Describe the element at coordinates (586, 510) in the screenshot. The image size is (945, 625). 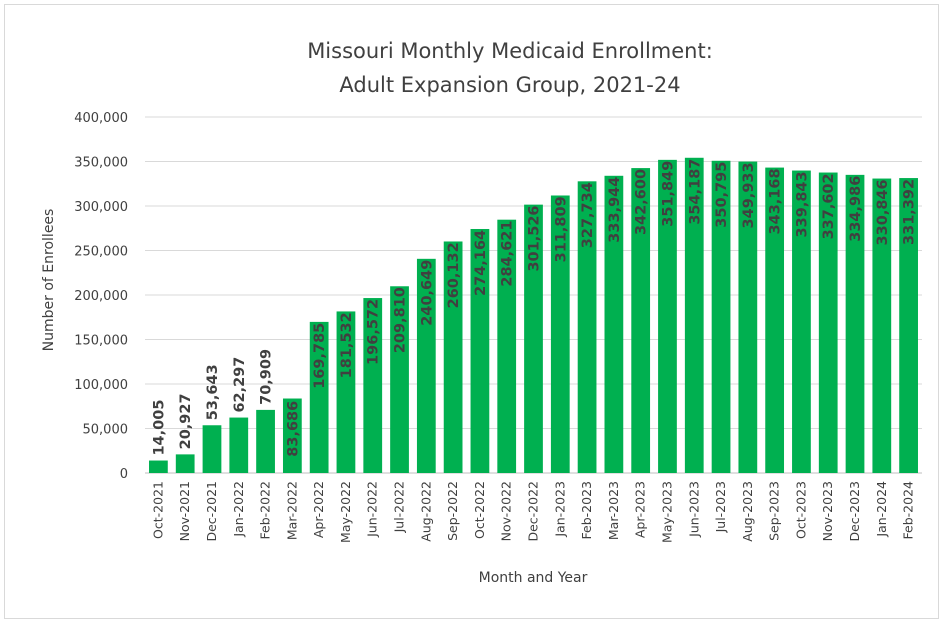
I see `x-tick-label: Feb-2023` at that location.